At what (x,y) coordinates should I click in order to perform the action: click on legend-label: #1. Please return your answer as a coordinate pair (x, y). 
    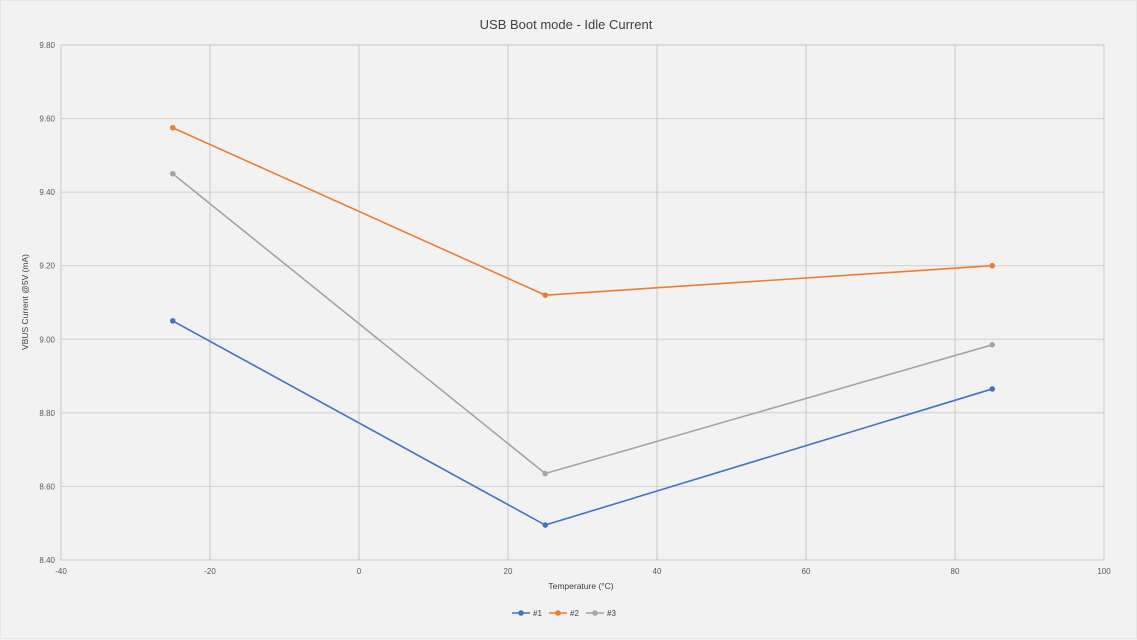
    Looking at the image, I should click on (537, 613).